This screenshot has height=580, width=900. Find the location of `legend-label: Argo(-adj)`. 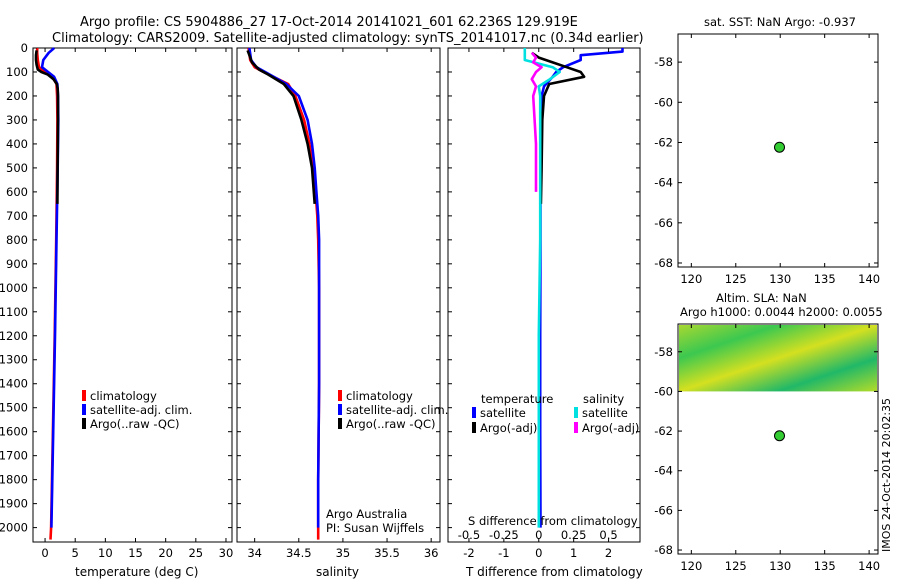

legend-label: Argo(-adj) is located at coordinates (508, 428).